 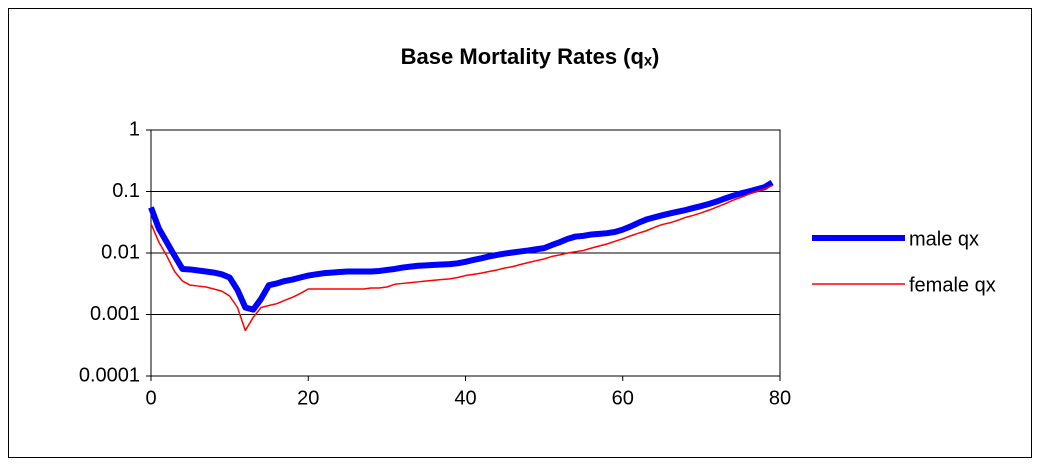 What do you see at coordinates (150, 398) in the screenshot?
I see `x-tick-label: 0` at bounding box center [150, 398].